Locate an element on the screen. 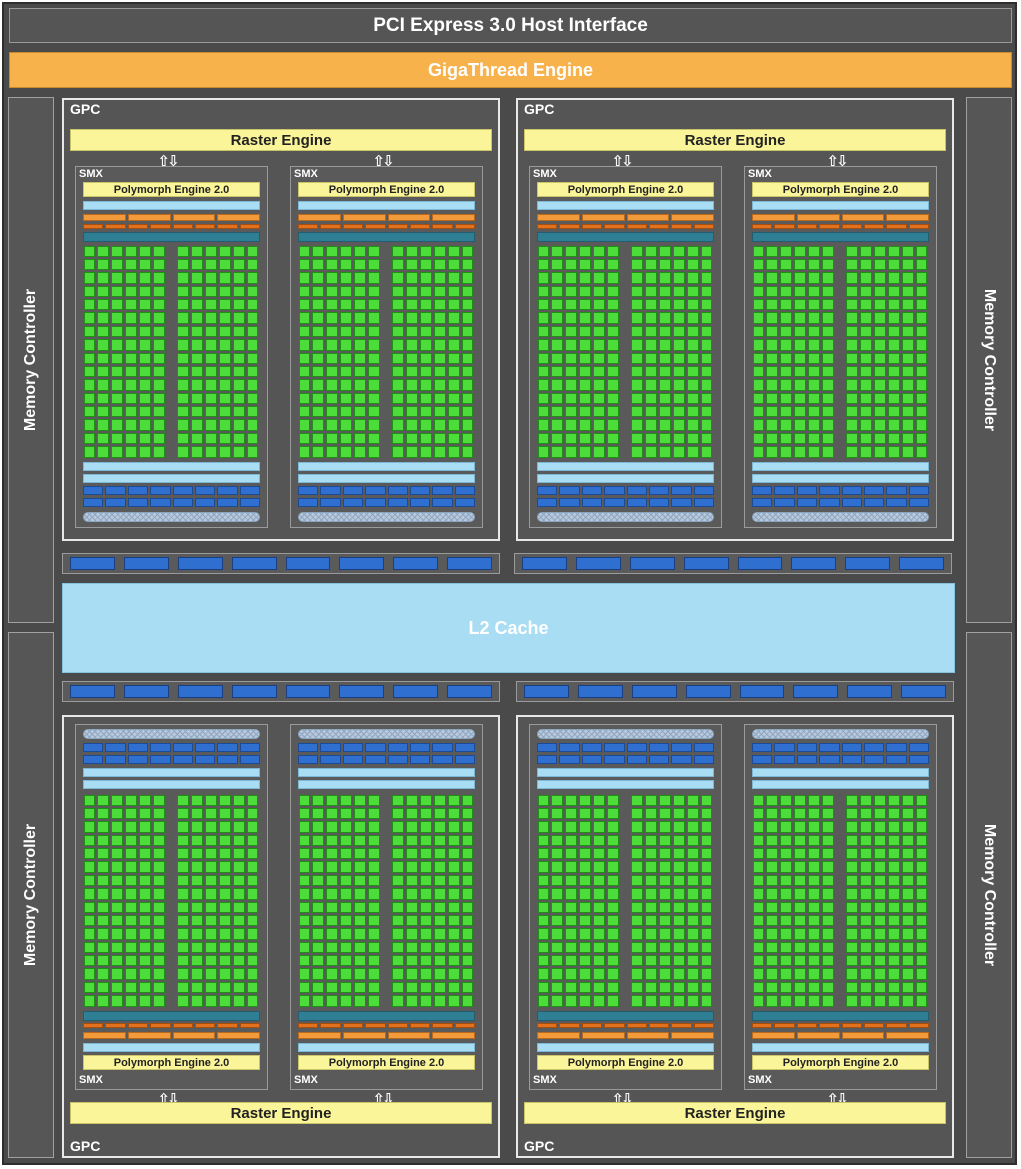  instruction-cache is located at coordinates (171, 1047).